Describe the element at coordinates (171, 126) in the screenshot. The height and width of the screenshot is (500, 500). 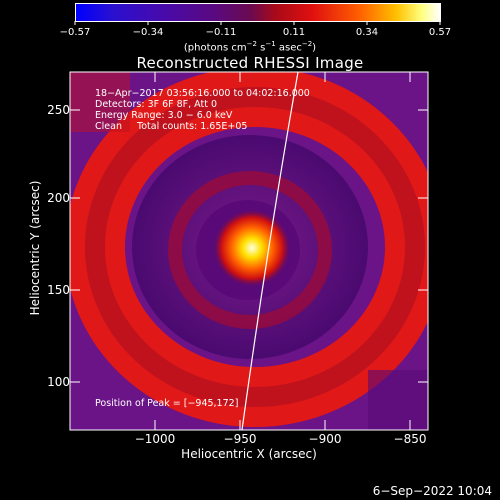
I see `clean-counts: Clean Total counts: 1.65E+05` at that location.